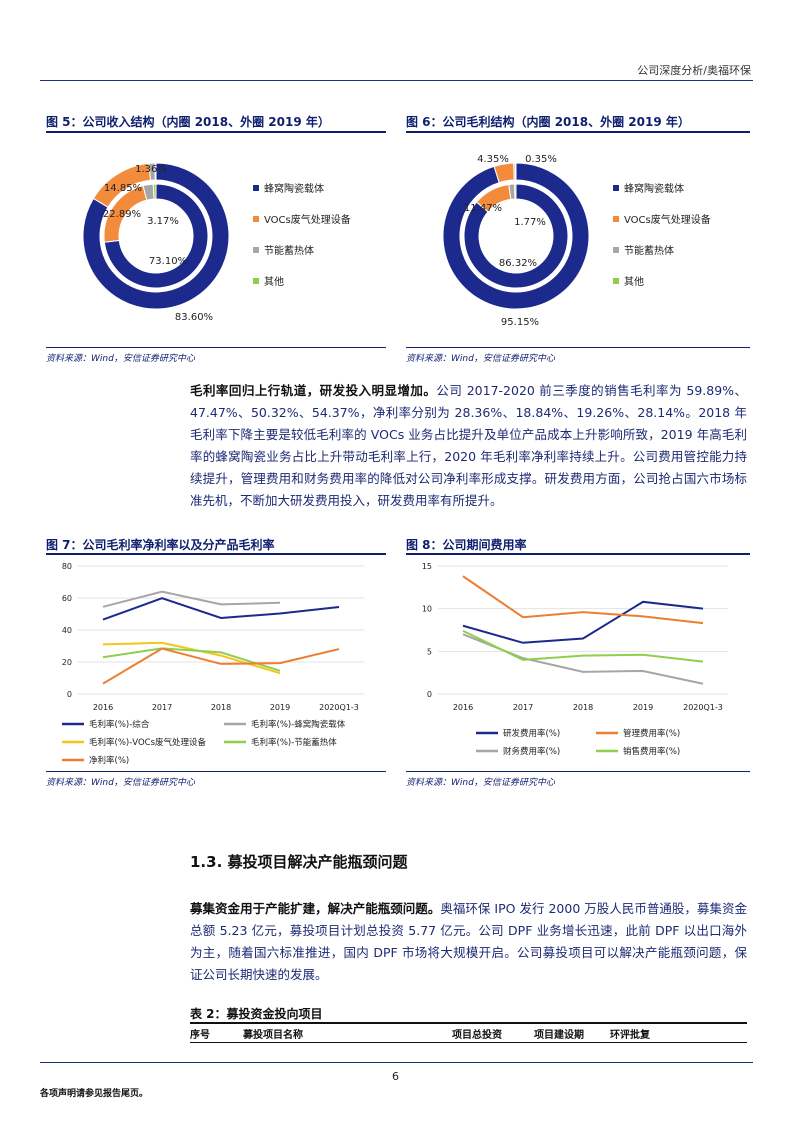 The image size is (793, 1122). I want to click on header-rule, so click(396, 80).